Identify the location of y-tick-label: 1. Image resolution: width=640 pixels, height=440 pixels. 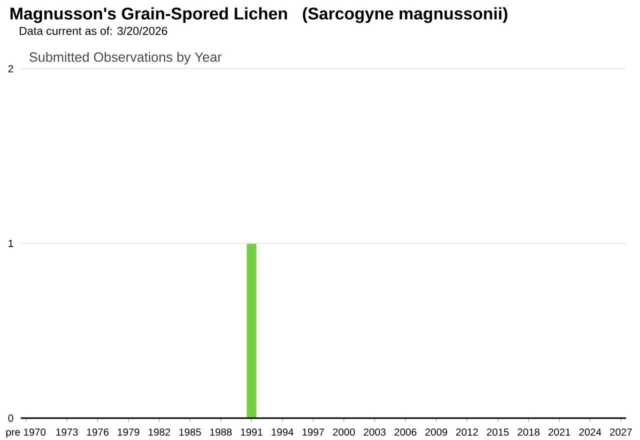
(11, 243).